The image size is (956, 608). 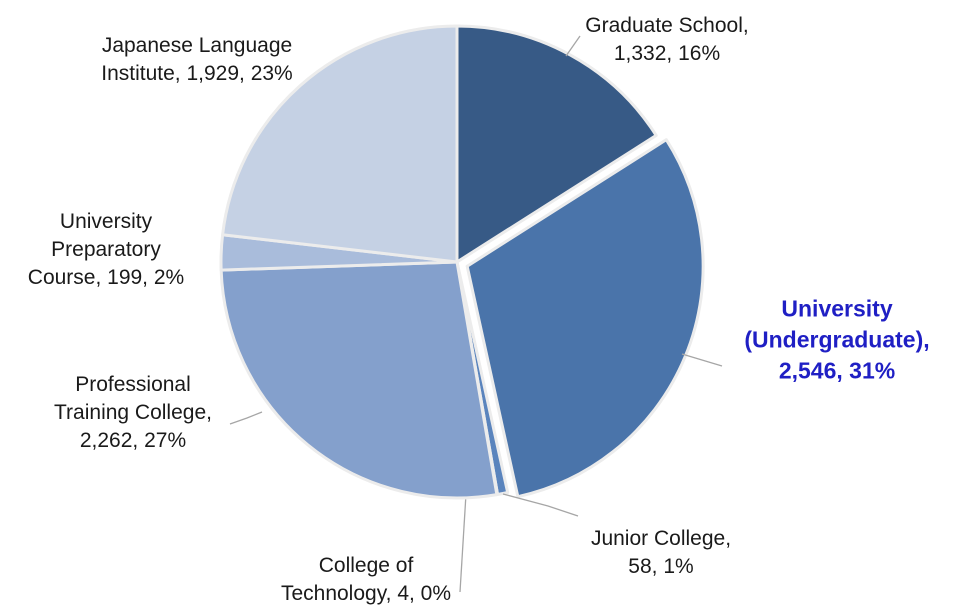 What do you see at coordinates (661, 552) in the screenshot?
I see `data-label: Junior College, 58, 1%` at bounding box center [661, 552].